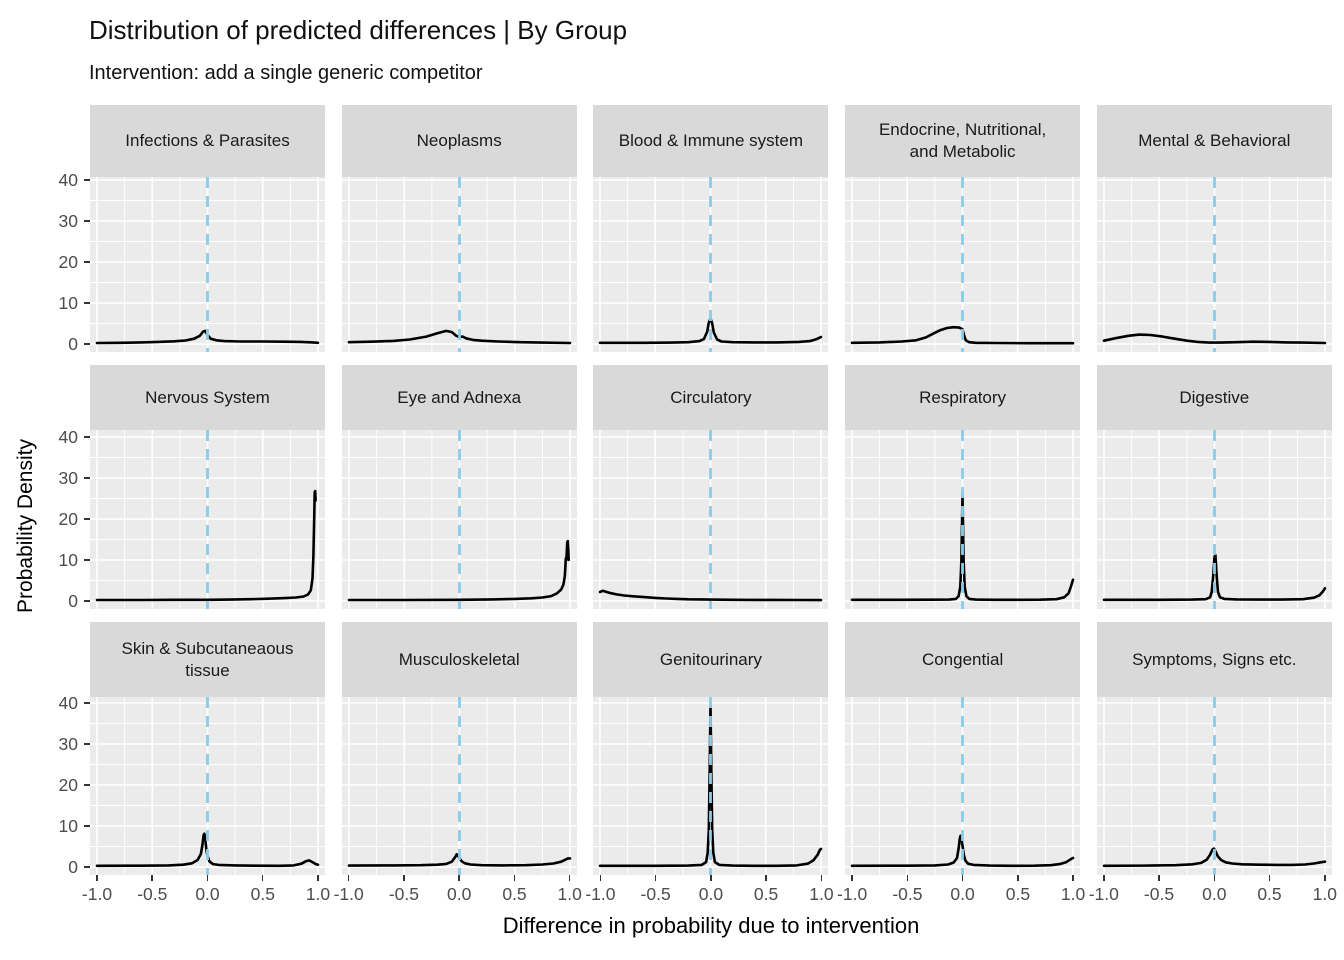 This screenshot has height=960, width=1344. I want to click on facet-strip-label: Infections & Parasites, so click(207, 140).